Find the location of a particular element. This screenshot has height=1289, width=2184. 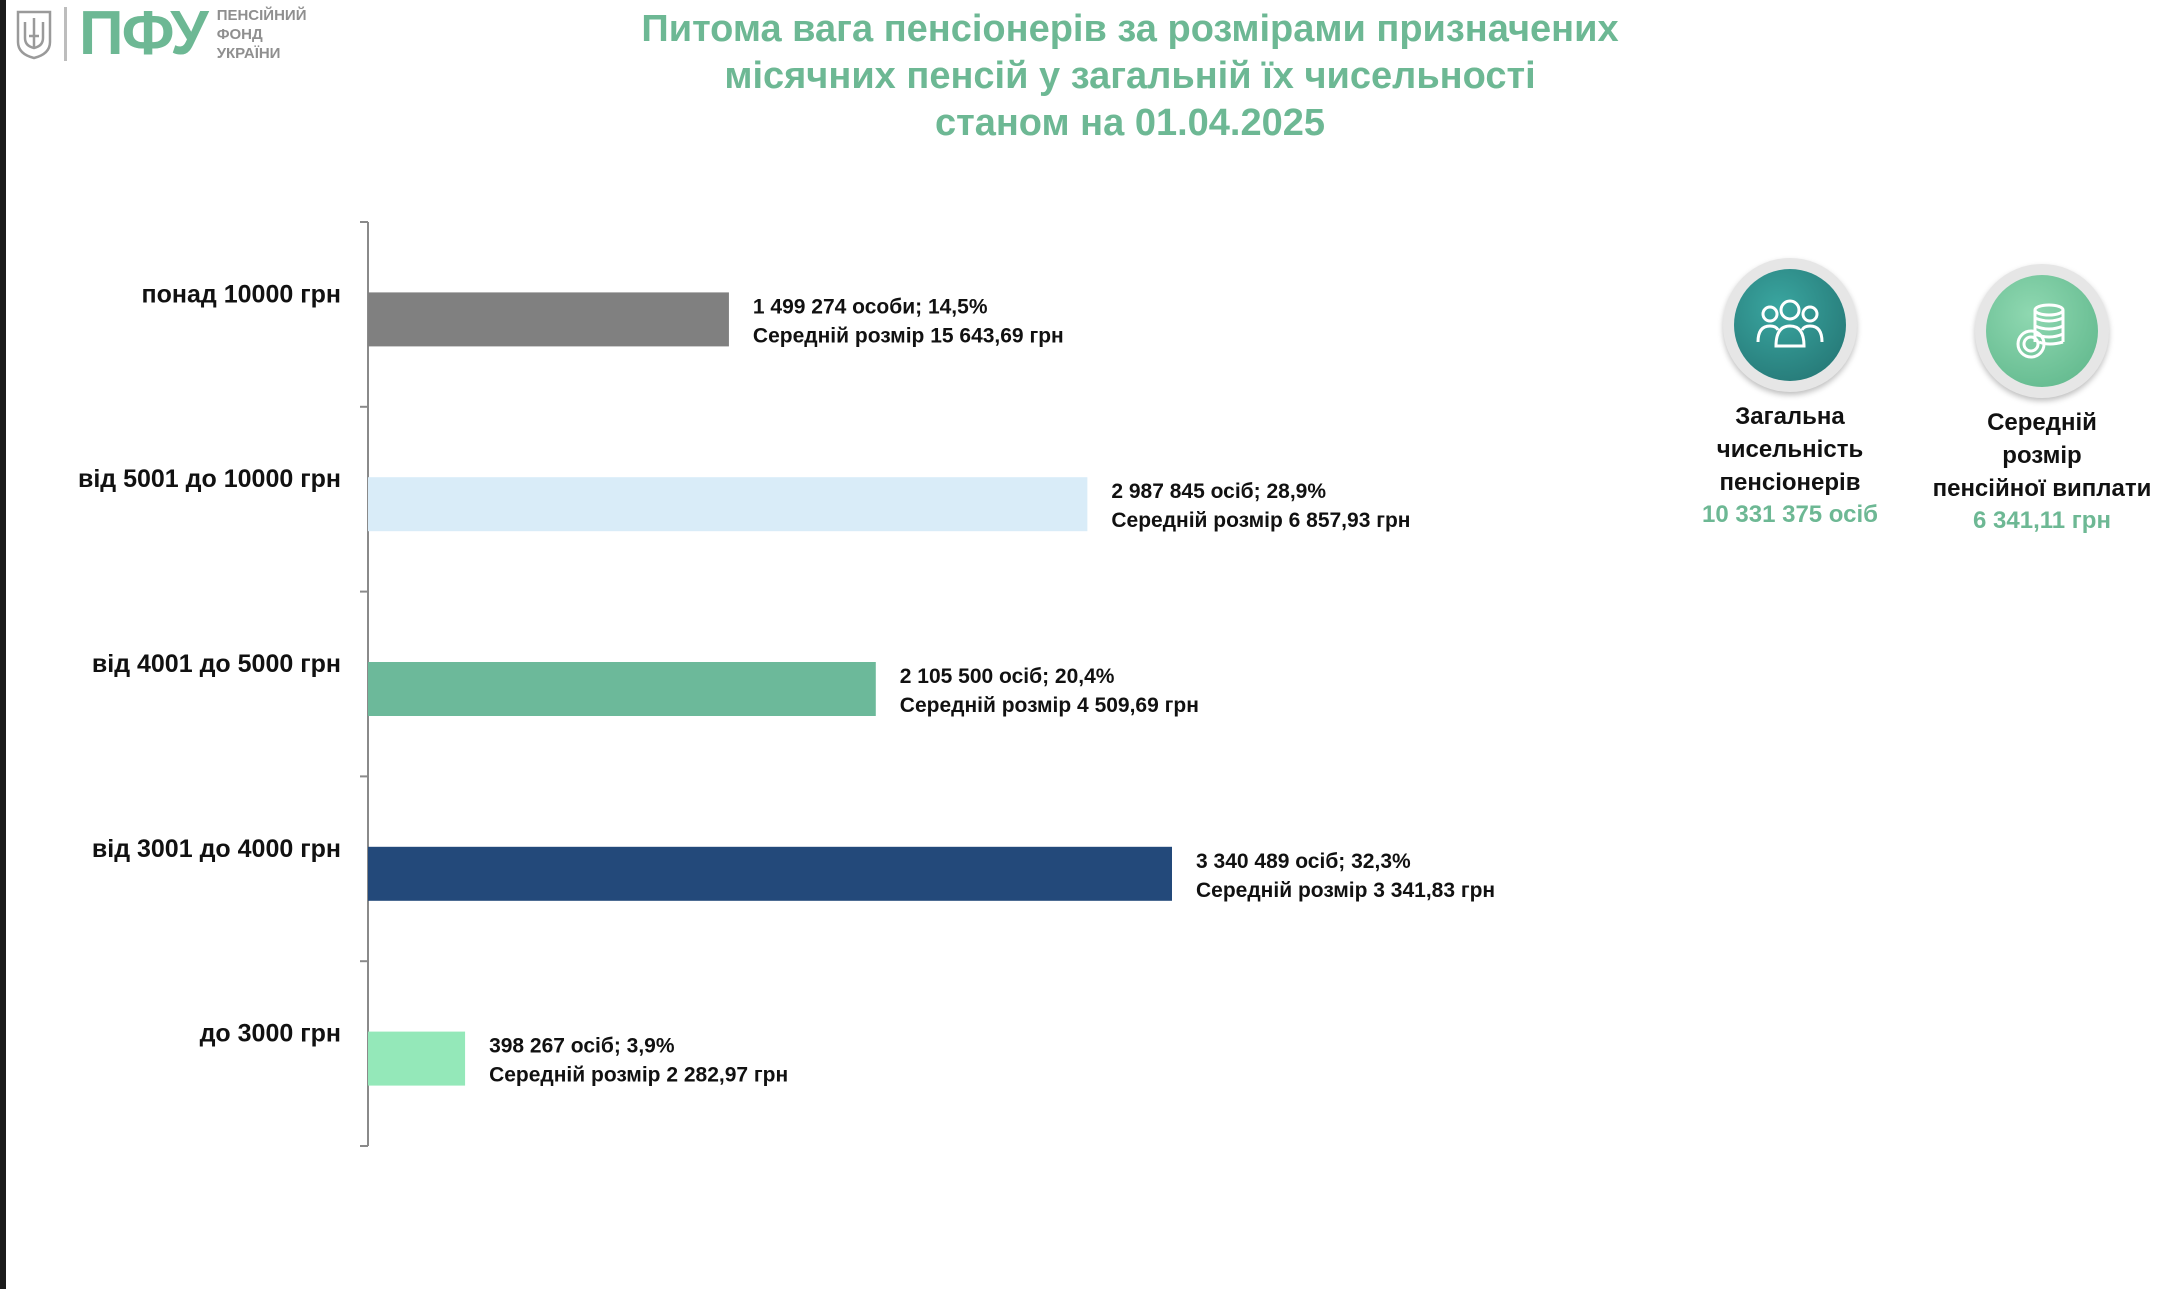

logo-separator is located at coordinates (65, 34).